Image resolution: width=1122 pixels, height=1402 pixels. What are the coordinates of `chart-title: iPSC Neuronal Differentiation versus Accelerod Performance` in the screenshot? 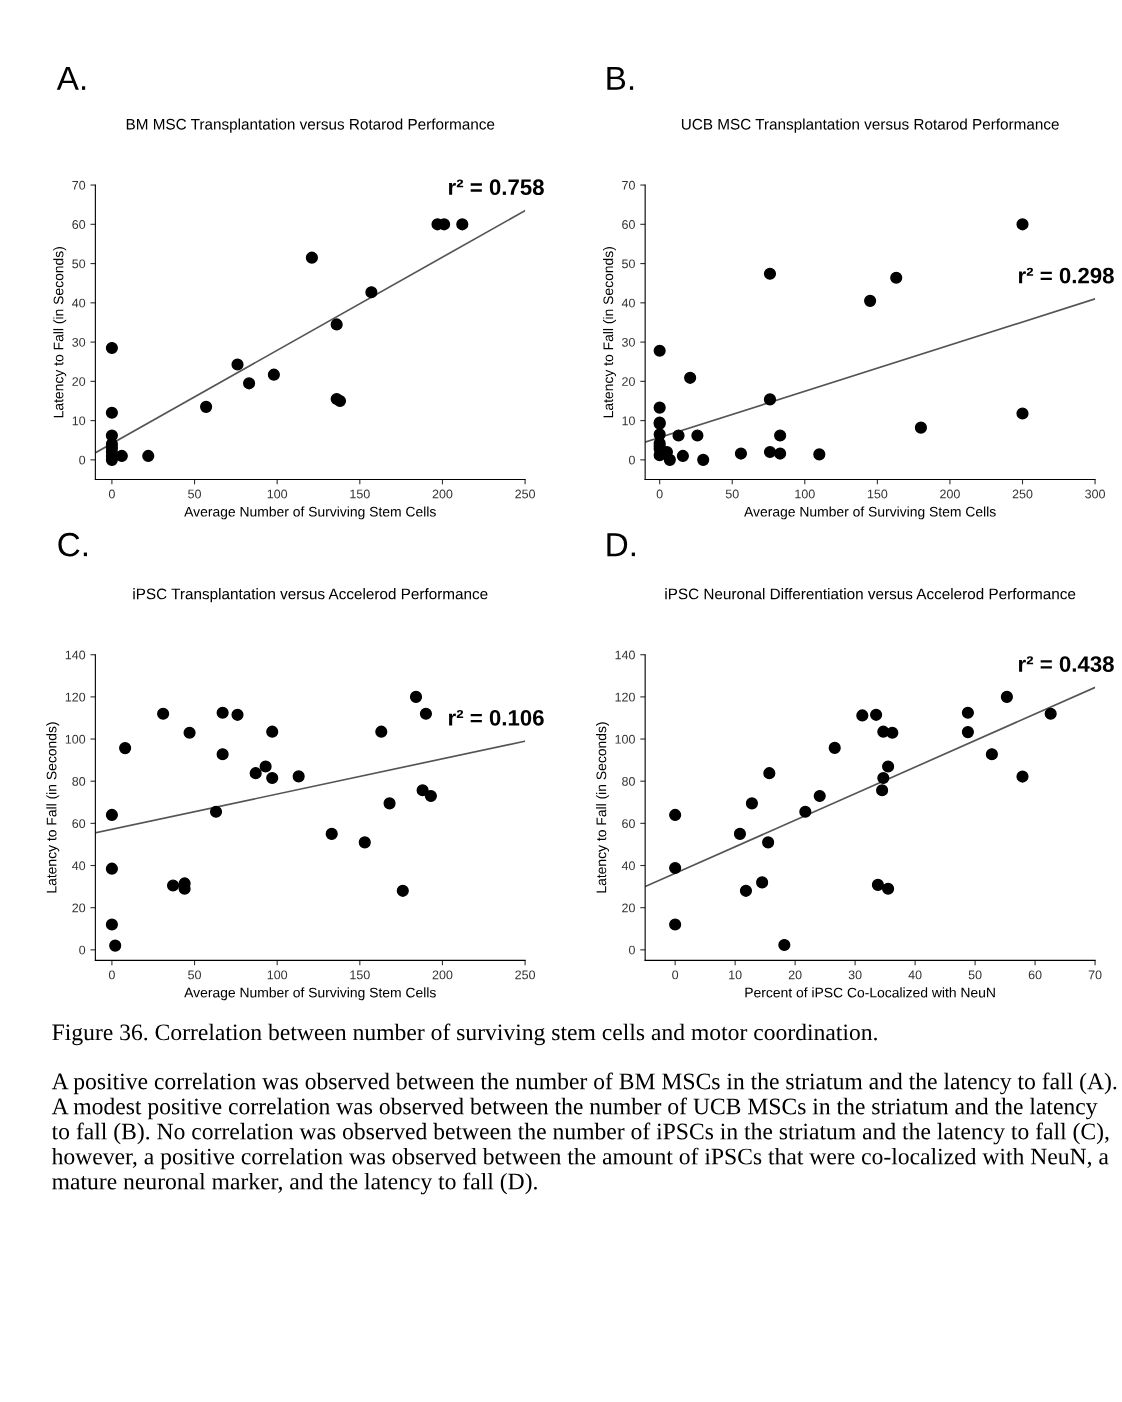 It's located at (870, 594).